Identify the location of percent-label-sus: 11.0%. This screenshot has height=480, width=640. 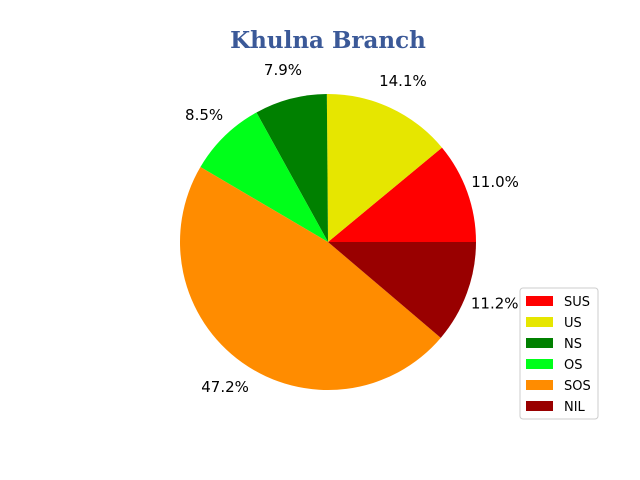
(495, 182).